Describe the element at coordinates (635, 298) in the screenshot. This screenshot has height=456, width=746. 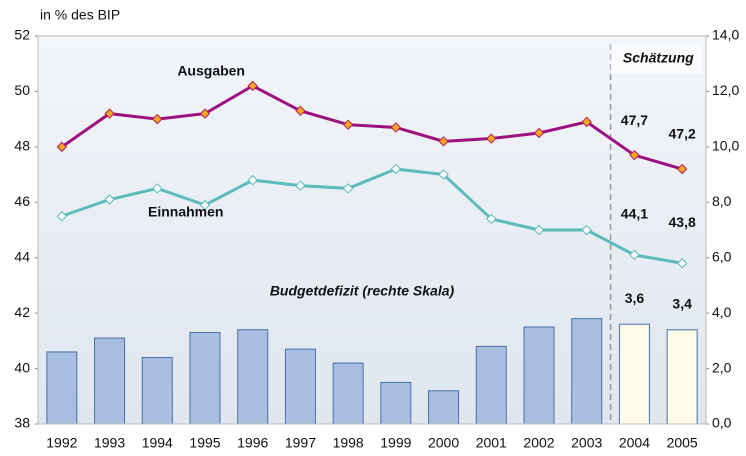
I see `value-label: 3,6` at that location.